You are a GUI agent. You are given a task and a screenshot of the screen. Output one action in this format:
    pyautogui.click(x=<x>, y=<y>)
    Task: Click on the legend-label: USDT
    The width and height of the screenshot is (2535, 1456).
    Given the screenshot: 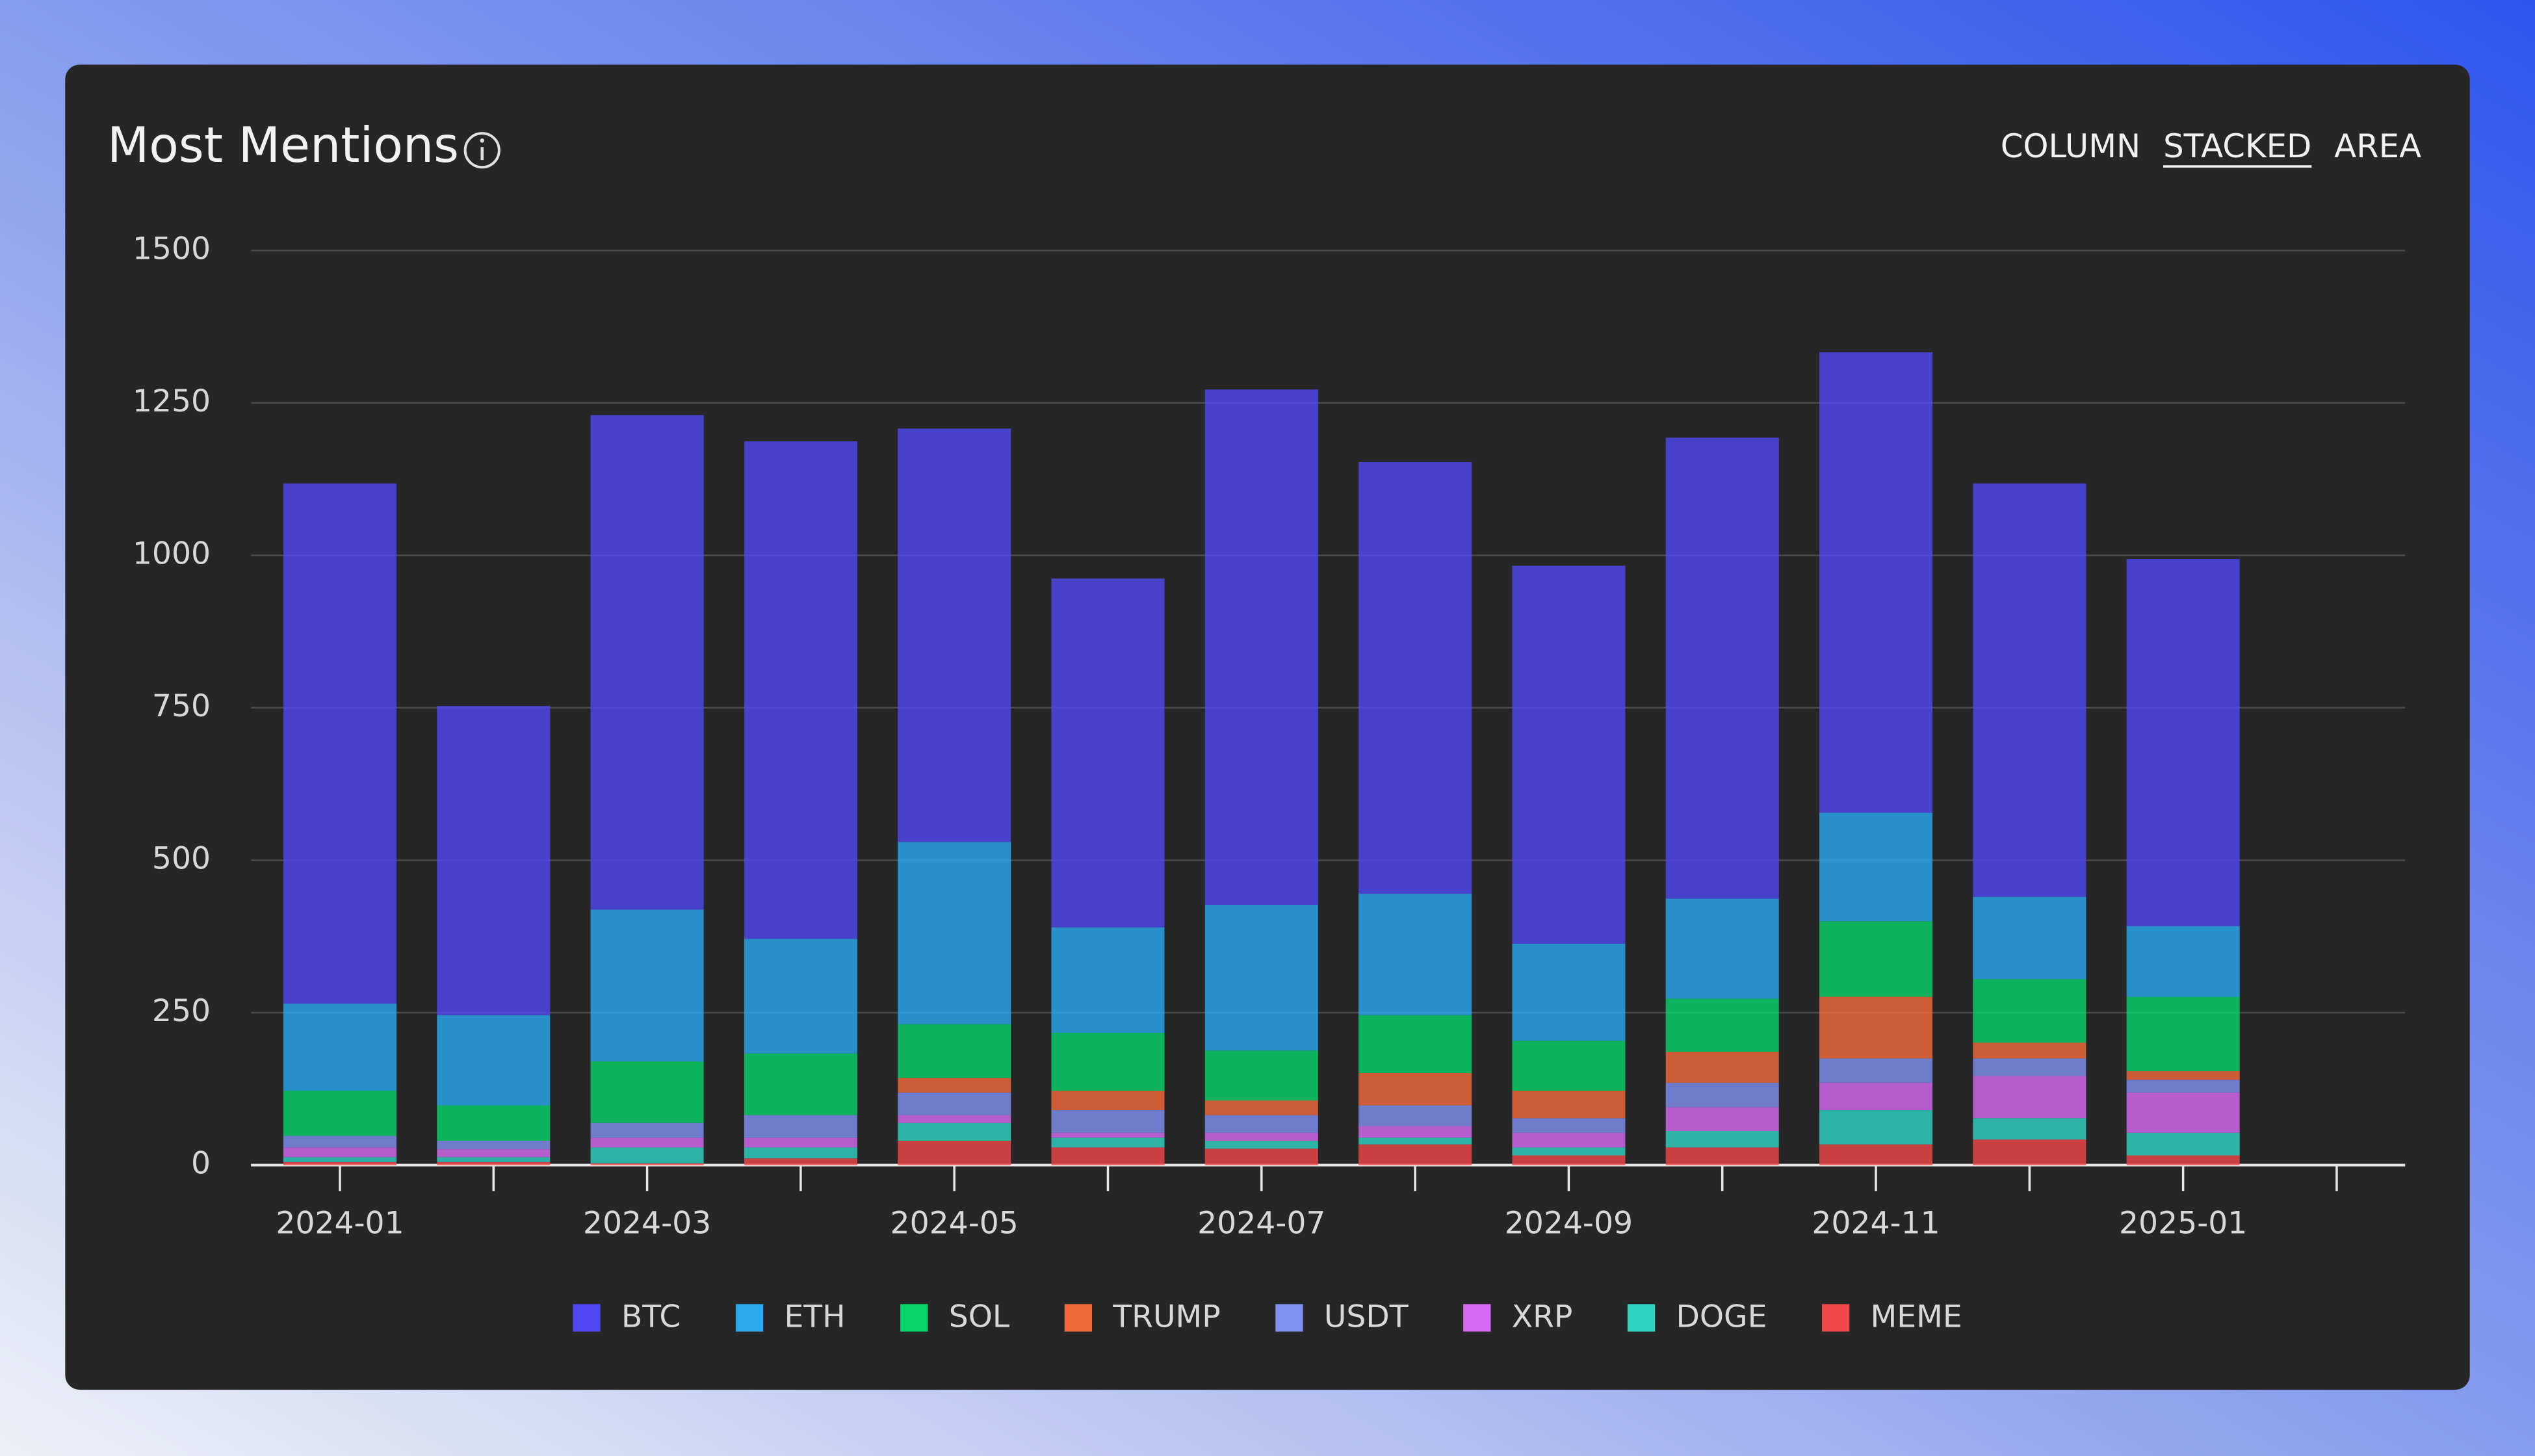 What is the action you would take?
    pyautogui.click(x=1366, y=1317)
    